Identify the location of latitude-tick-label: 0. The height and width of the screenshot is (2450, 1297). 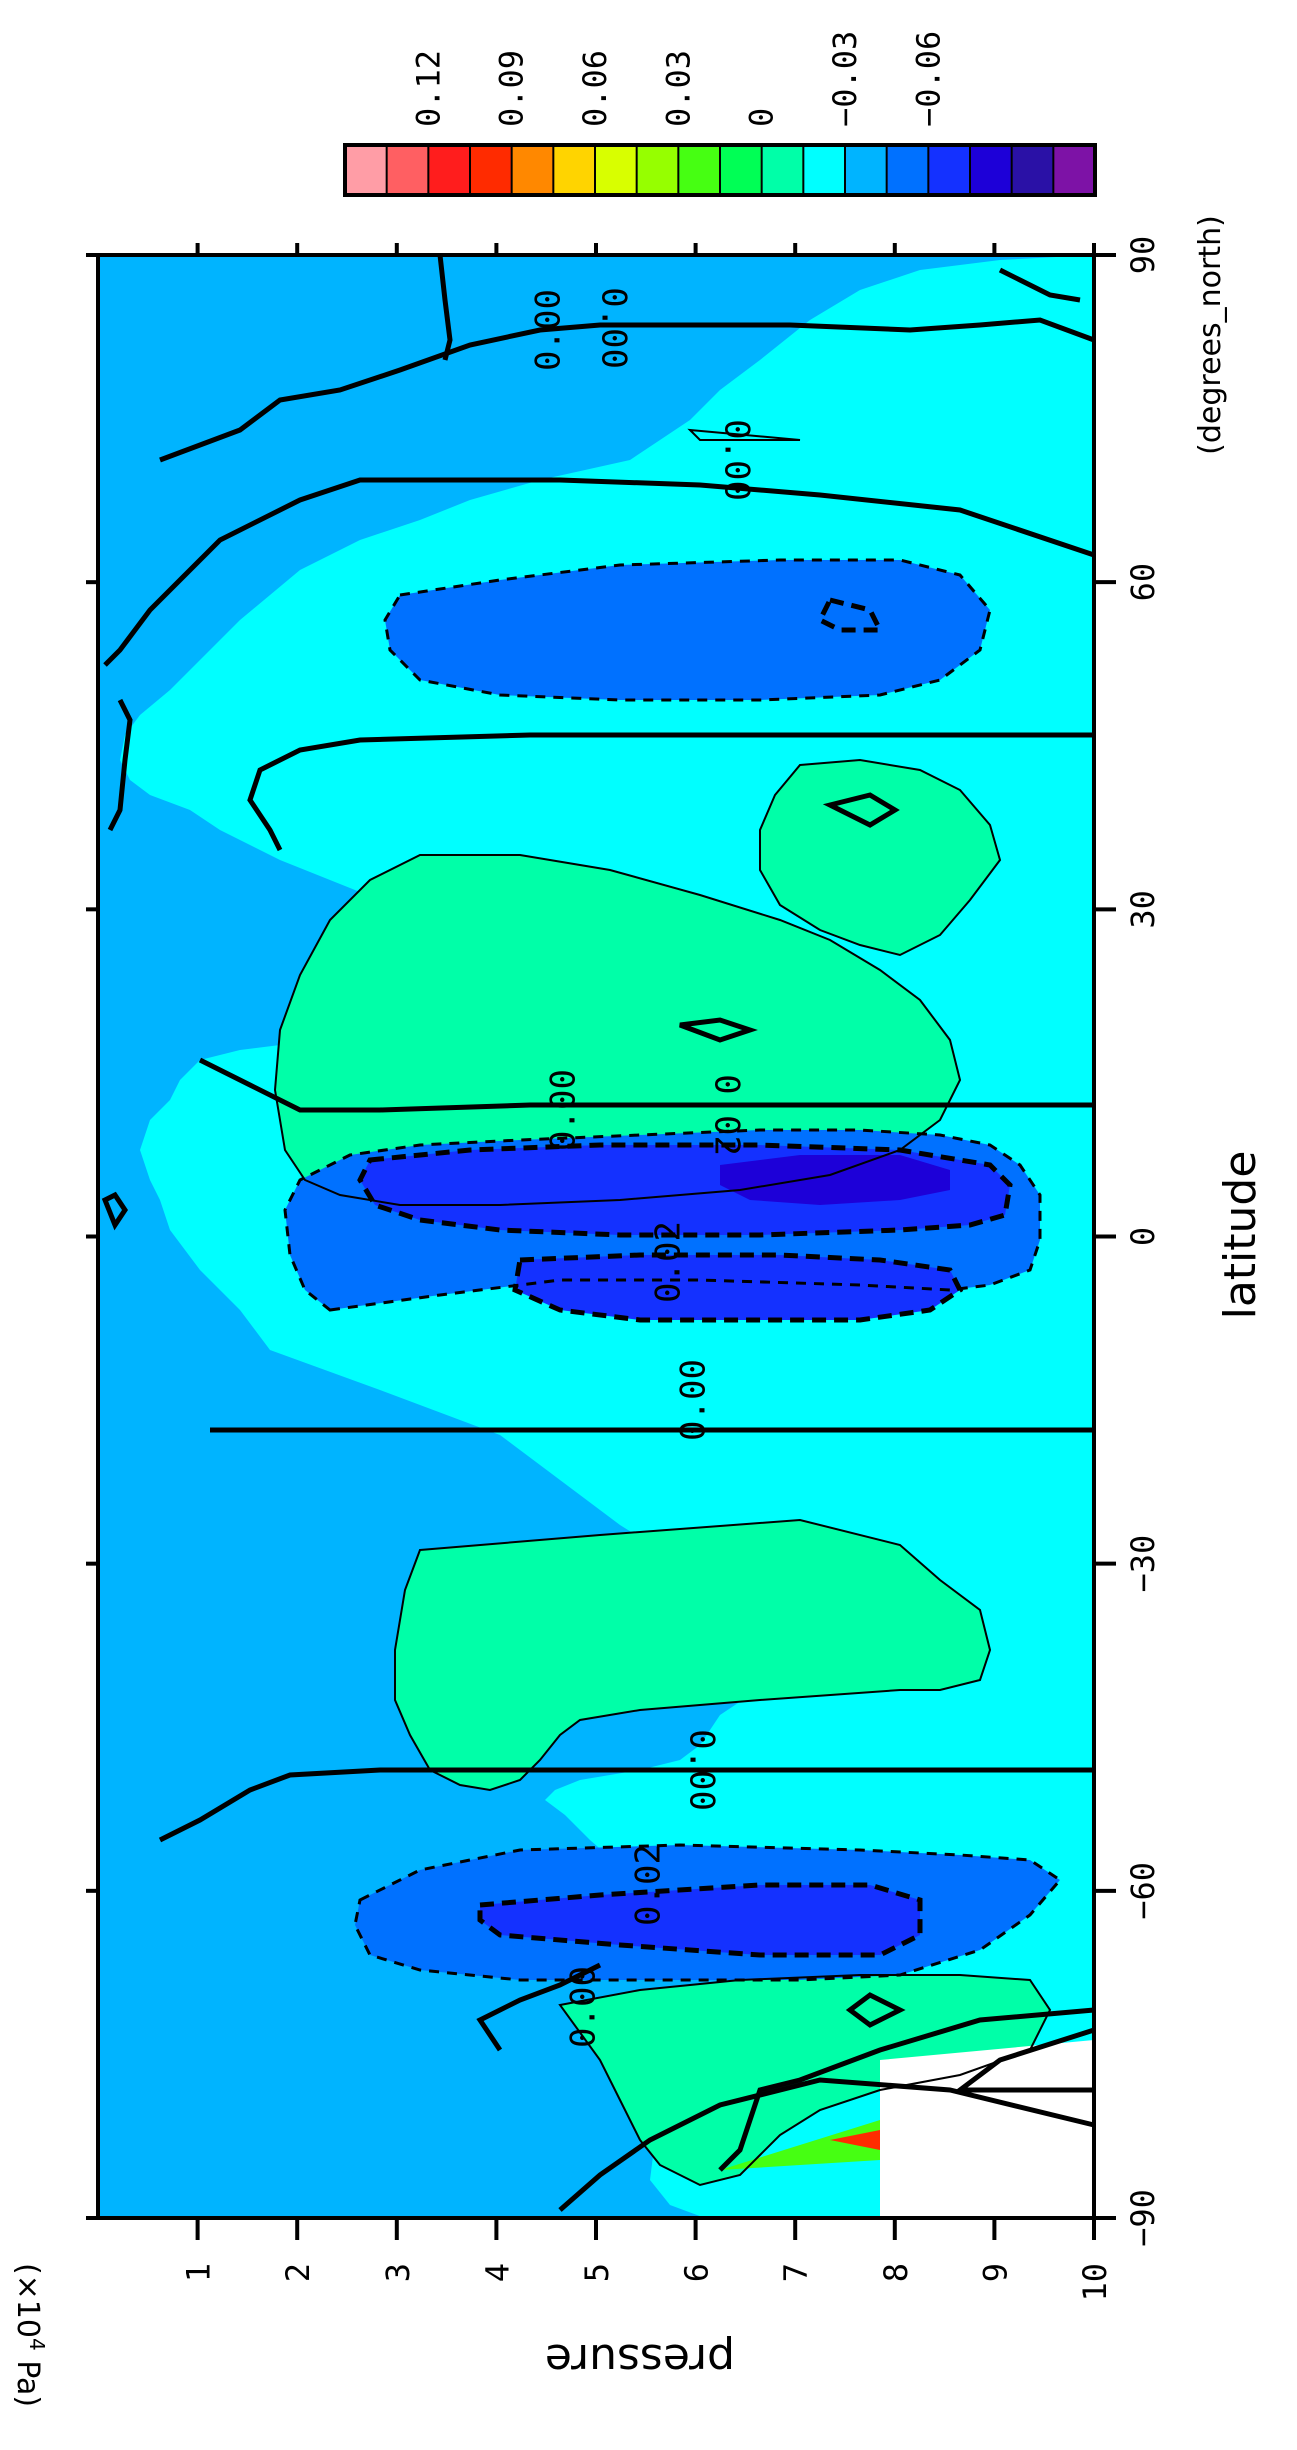
(1143, 1236).